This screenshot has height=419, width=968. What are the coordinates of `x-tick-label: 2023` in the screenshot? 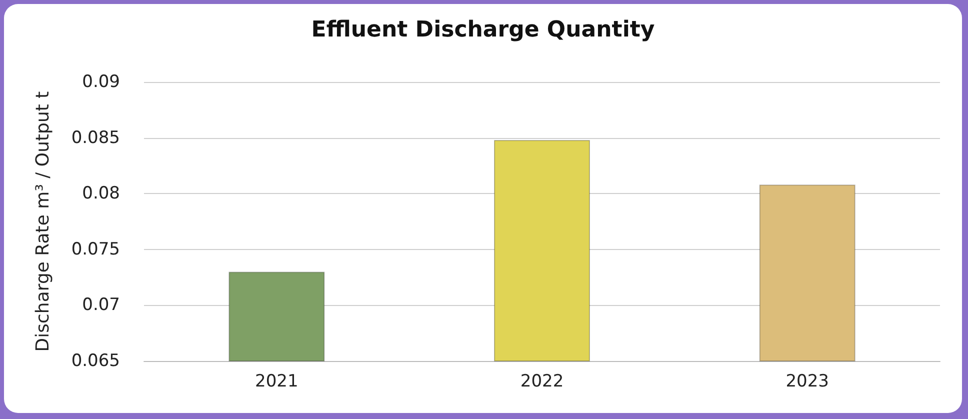 It's located at (807, 382).